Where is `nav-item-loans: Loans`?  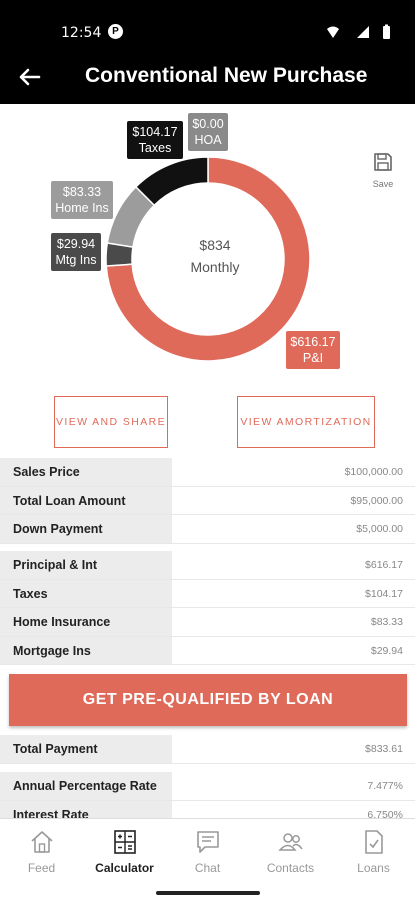 nav-item-loans: Loans is located at coordinates (373, 852).